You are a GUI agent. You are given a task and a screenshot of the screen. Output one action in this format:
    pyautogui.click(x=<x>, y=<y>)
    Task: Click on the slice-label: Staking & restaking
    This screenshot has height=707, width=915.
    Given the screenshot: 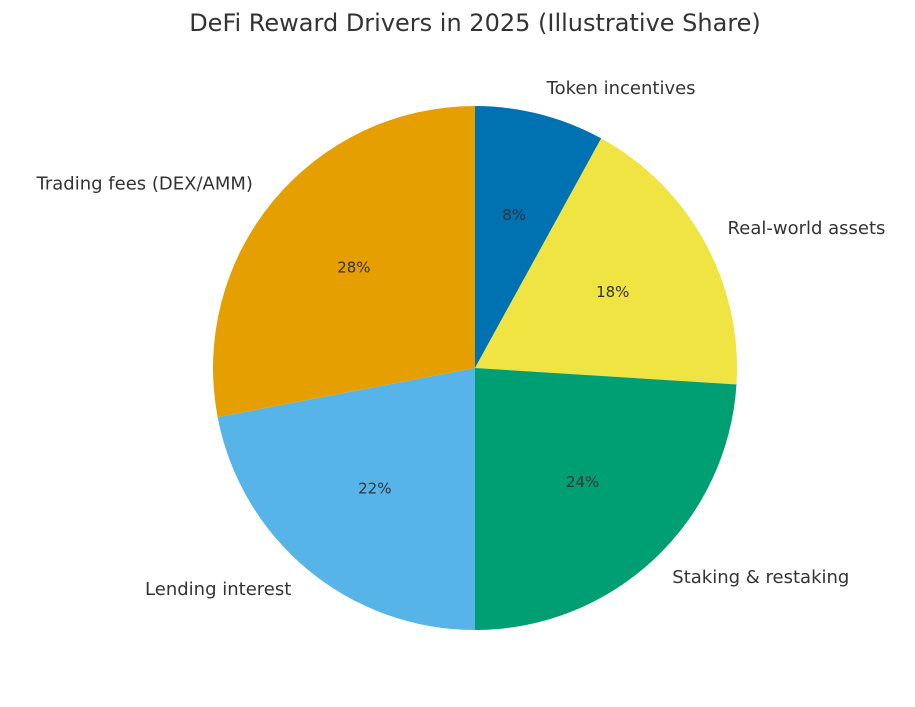 What is the action you would take?
    pyautogui.click(x=760, y=577)
    